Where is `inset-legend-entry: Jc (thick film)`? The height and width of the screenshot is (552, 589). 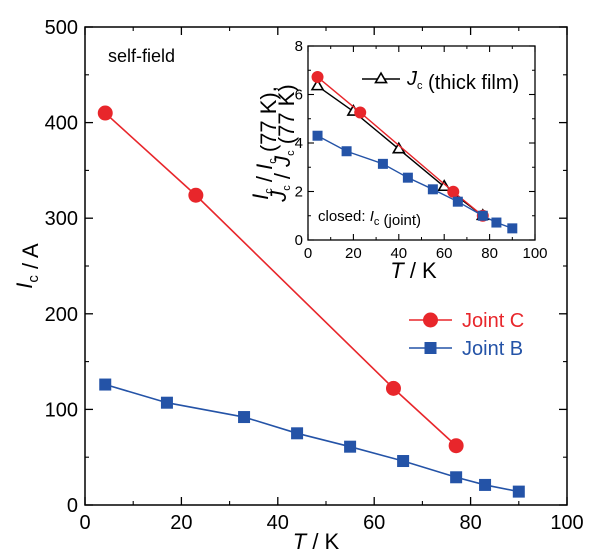 inset-legend-entry: Jc (thick film) is located at coordinates (462, 81).